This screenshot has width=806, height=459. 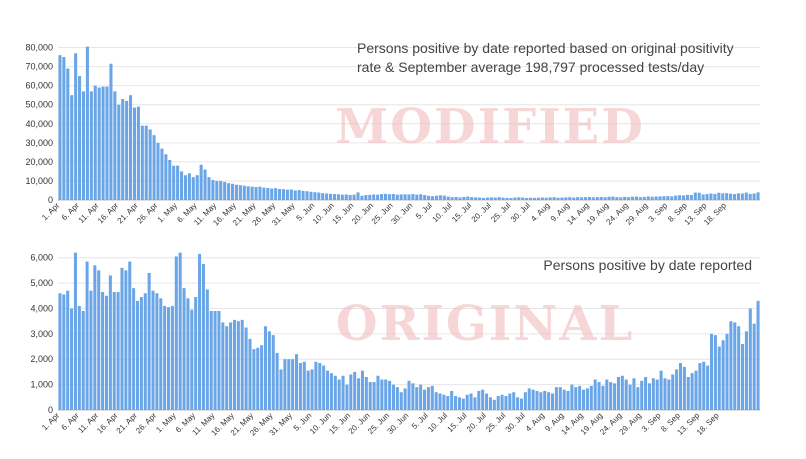 What do you see at coordinates (397, 423) in the screenshot?
I see `x-tick-label: 30. Jun` at bounding box center [397, 423].